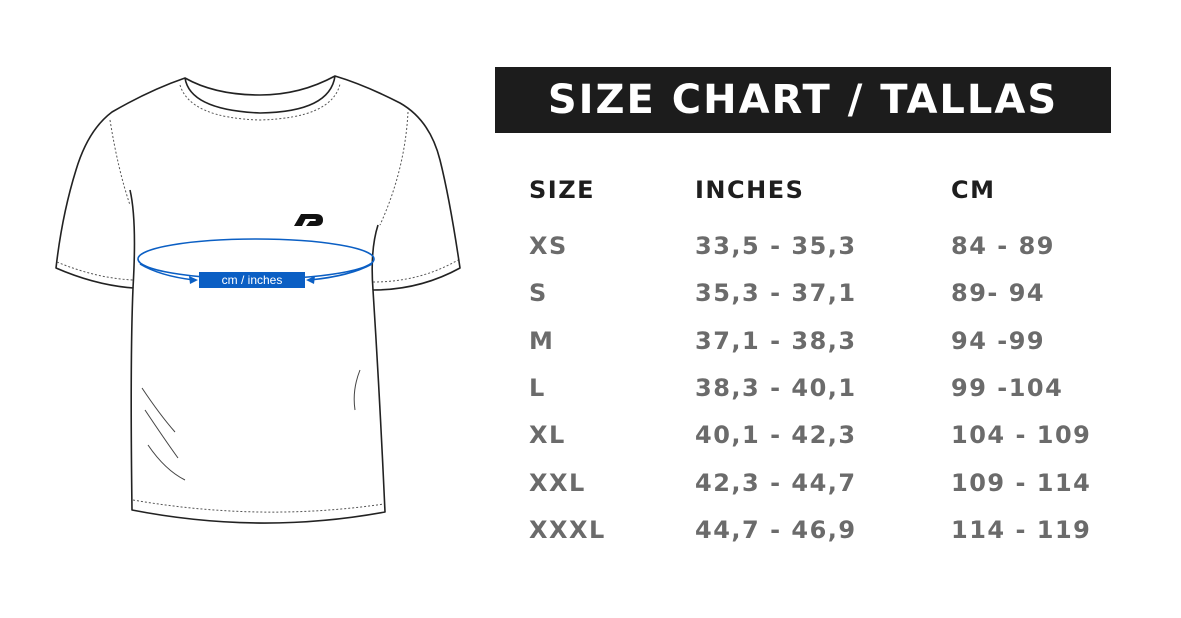 This screenshot has width=1181, height=618. Describe the element at coordinates (776, 482) in the screenshot. I see `cell-inches: 42,3 - 44,7` at that location.